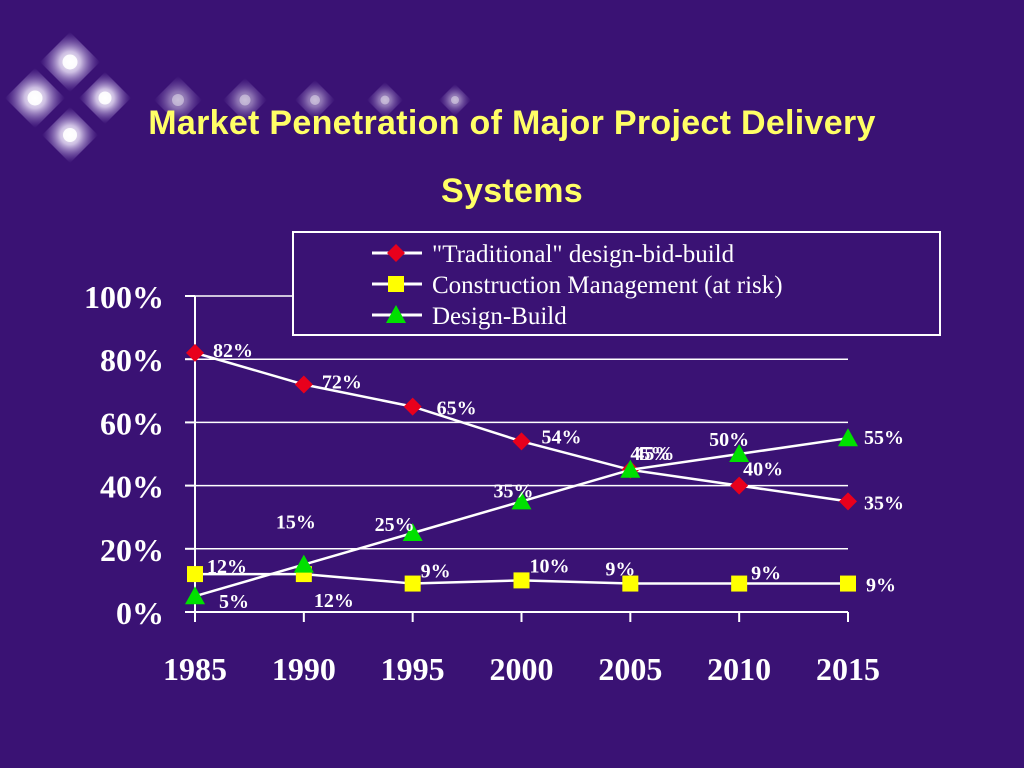 This screenshot has height=768, width=1024. What do you see at coordinates (395, 525) in the screenshot?
I see `data-label: 25%` at bounding box center [395, 525].